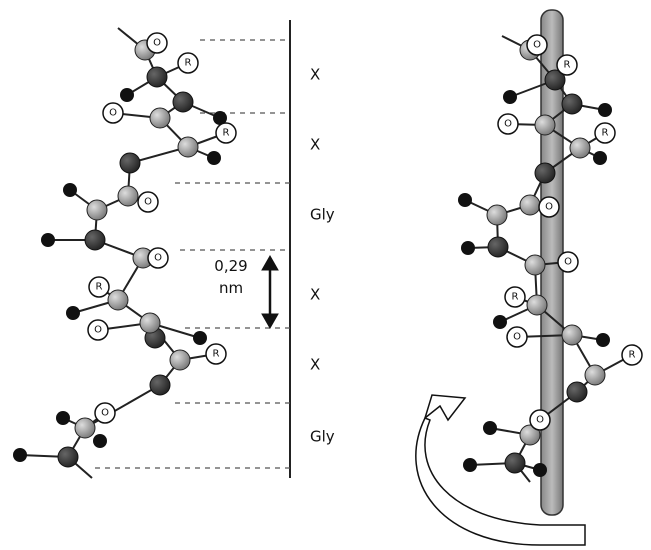 This screenshot has height=550, width=651. What do you see at coordinates (230, 266) in the screenshot?
I see `spacing-value: 0,29` at bounding box center [230, 266].